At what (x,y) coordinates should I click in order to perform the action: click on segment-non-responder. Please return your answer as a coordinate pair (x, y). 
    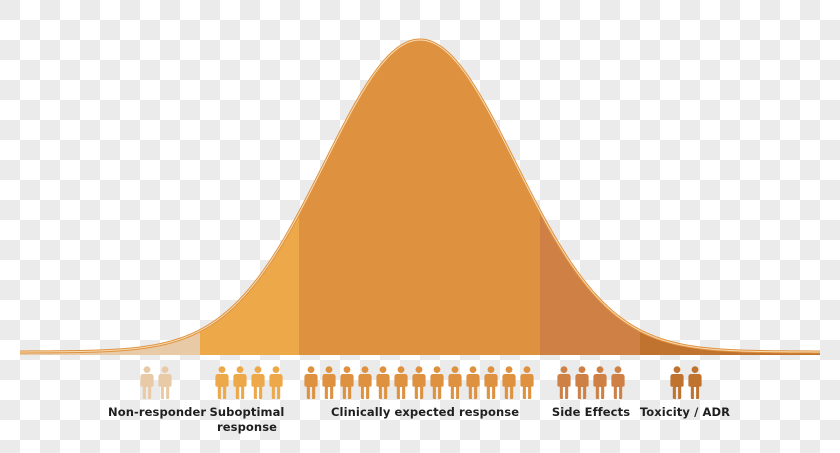
    Looking at the image, I should click on (110, 197).